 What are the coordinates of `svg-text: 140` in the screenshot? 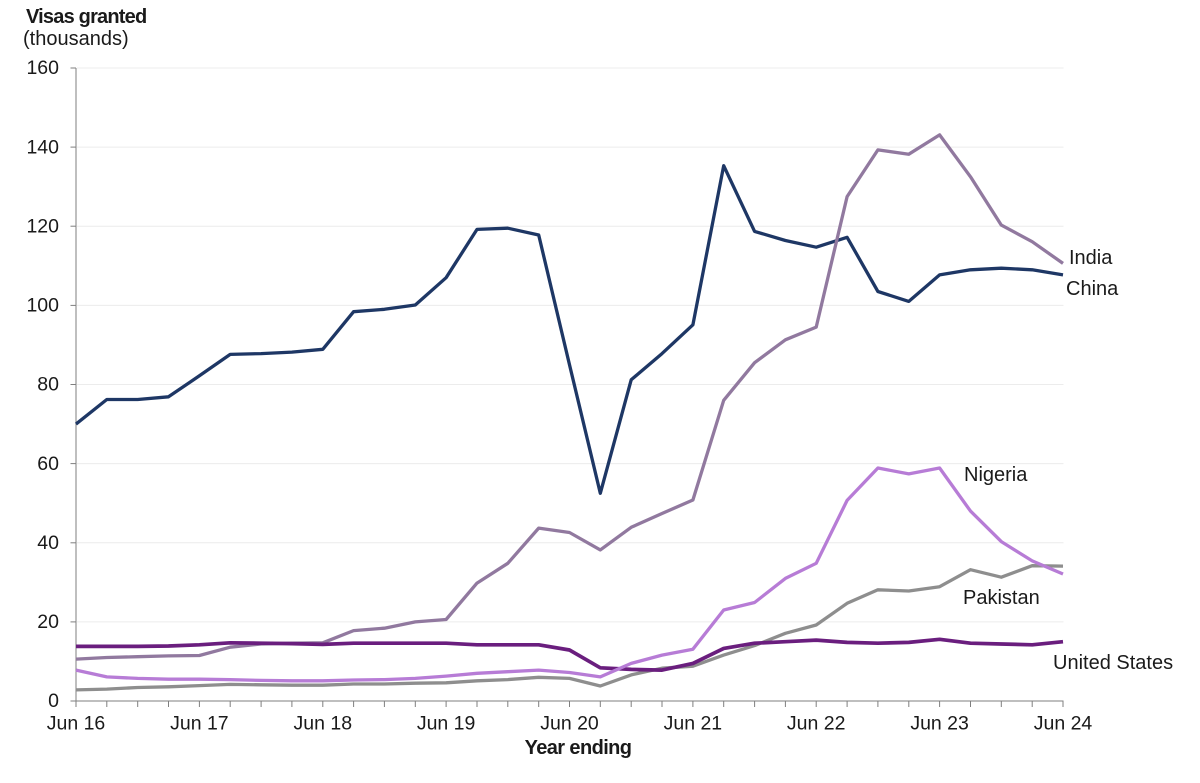 It's located at (42, 147).